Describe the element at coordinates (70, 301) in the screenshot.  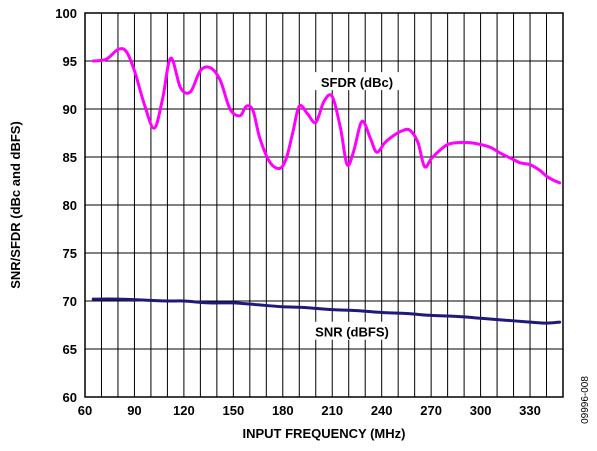
I see `y-tick-label: 70` at that location.